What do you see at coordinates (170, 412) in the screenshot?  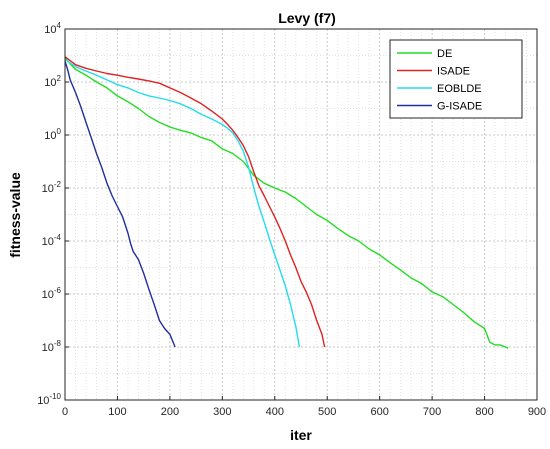 I see `x-tick-label: 200` at bounding box center [170, 412].